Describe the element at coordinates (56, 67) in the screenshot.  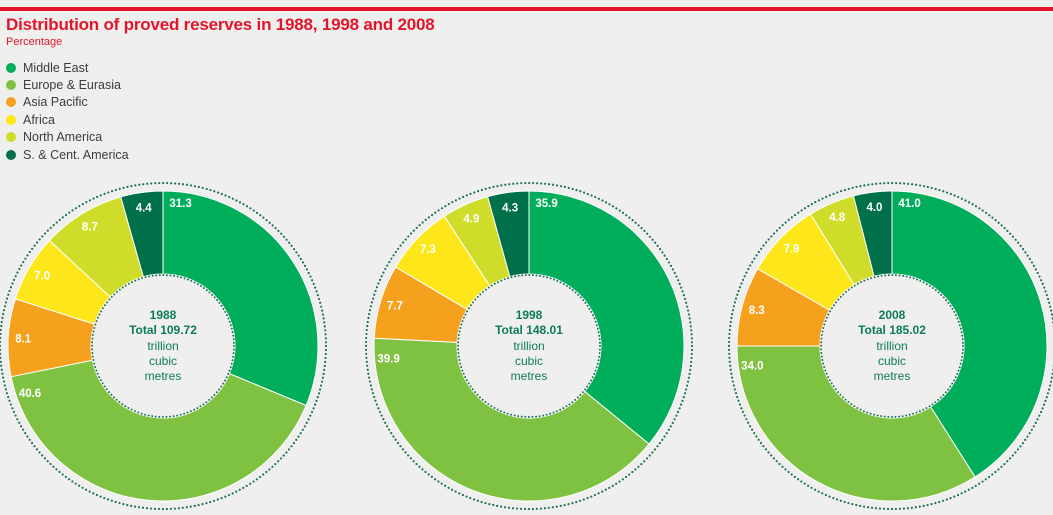
I see `legend-label: Middle East` at that location.